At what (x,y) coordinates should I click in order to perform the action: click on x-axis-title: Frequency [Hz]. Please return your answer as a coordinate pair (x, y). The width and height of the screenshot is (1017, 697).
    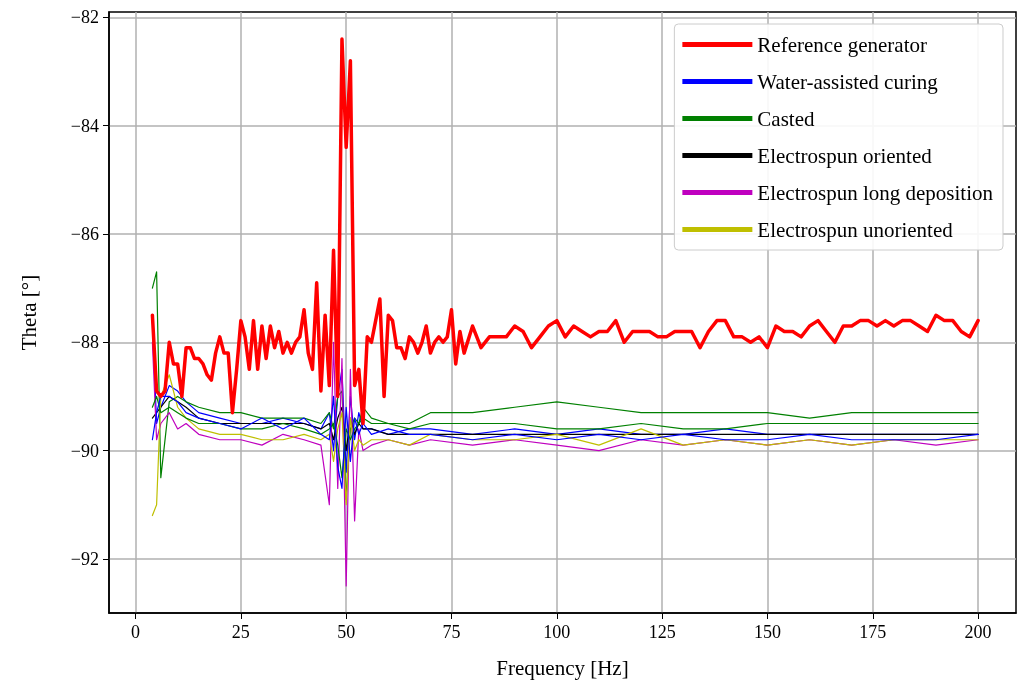
    Looking at the image, I should click on (562, 667).